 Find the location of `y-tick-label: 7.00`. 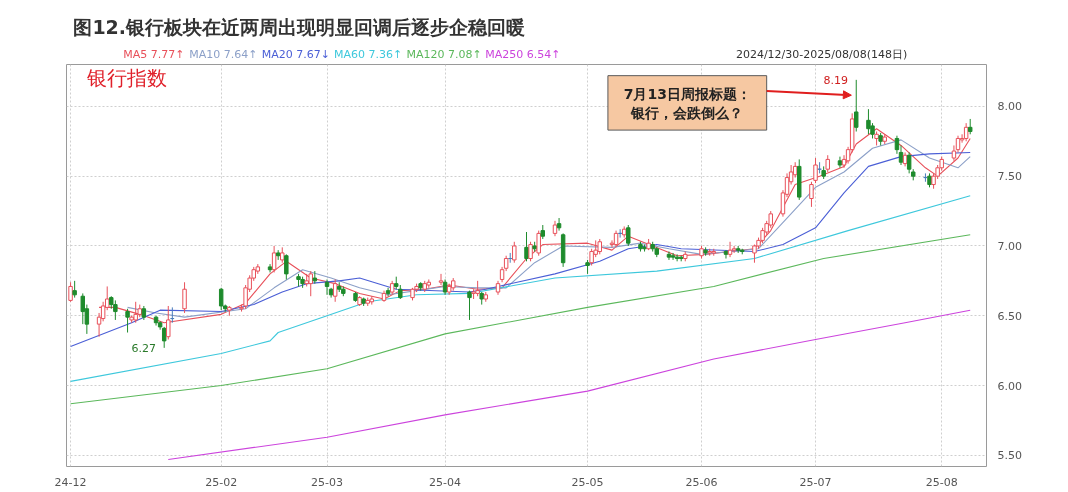

y-tick-label: 7.00 is located at coordinates (1009, 246).